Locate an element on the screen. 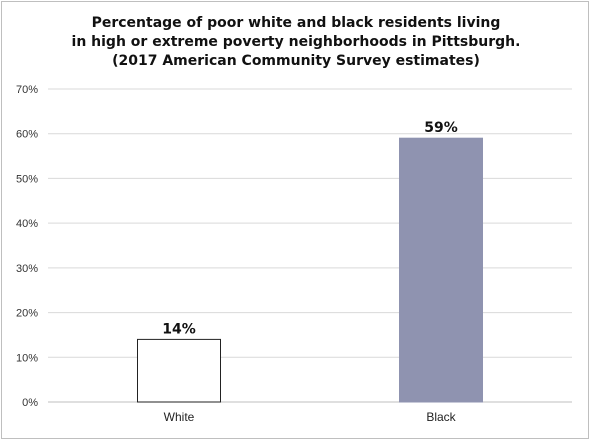 The height and width of the screenshot is (442, 592). data-label-white: 14% is located at coordinates (179, 329).